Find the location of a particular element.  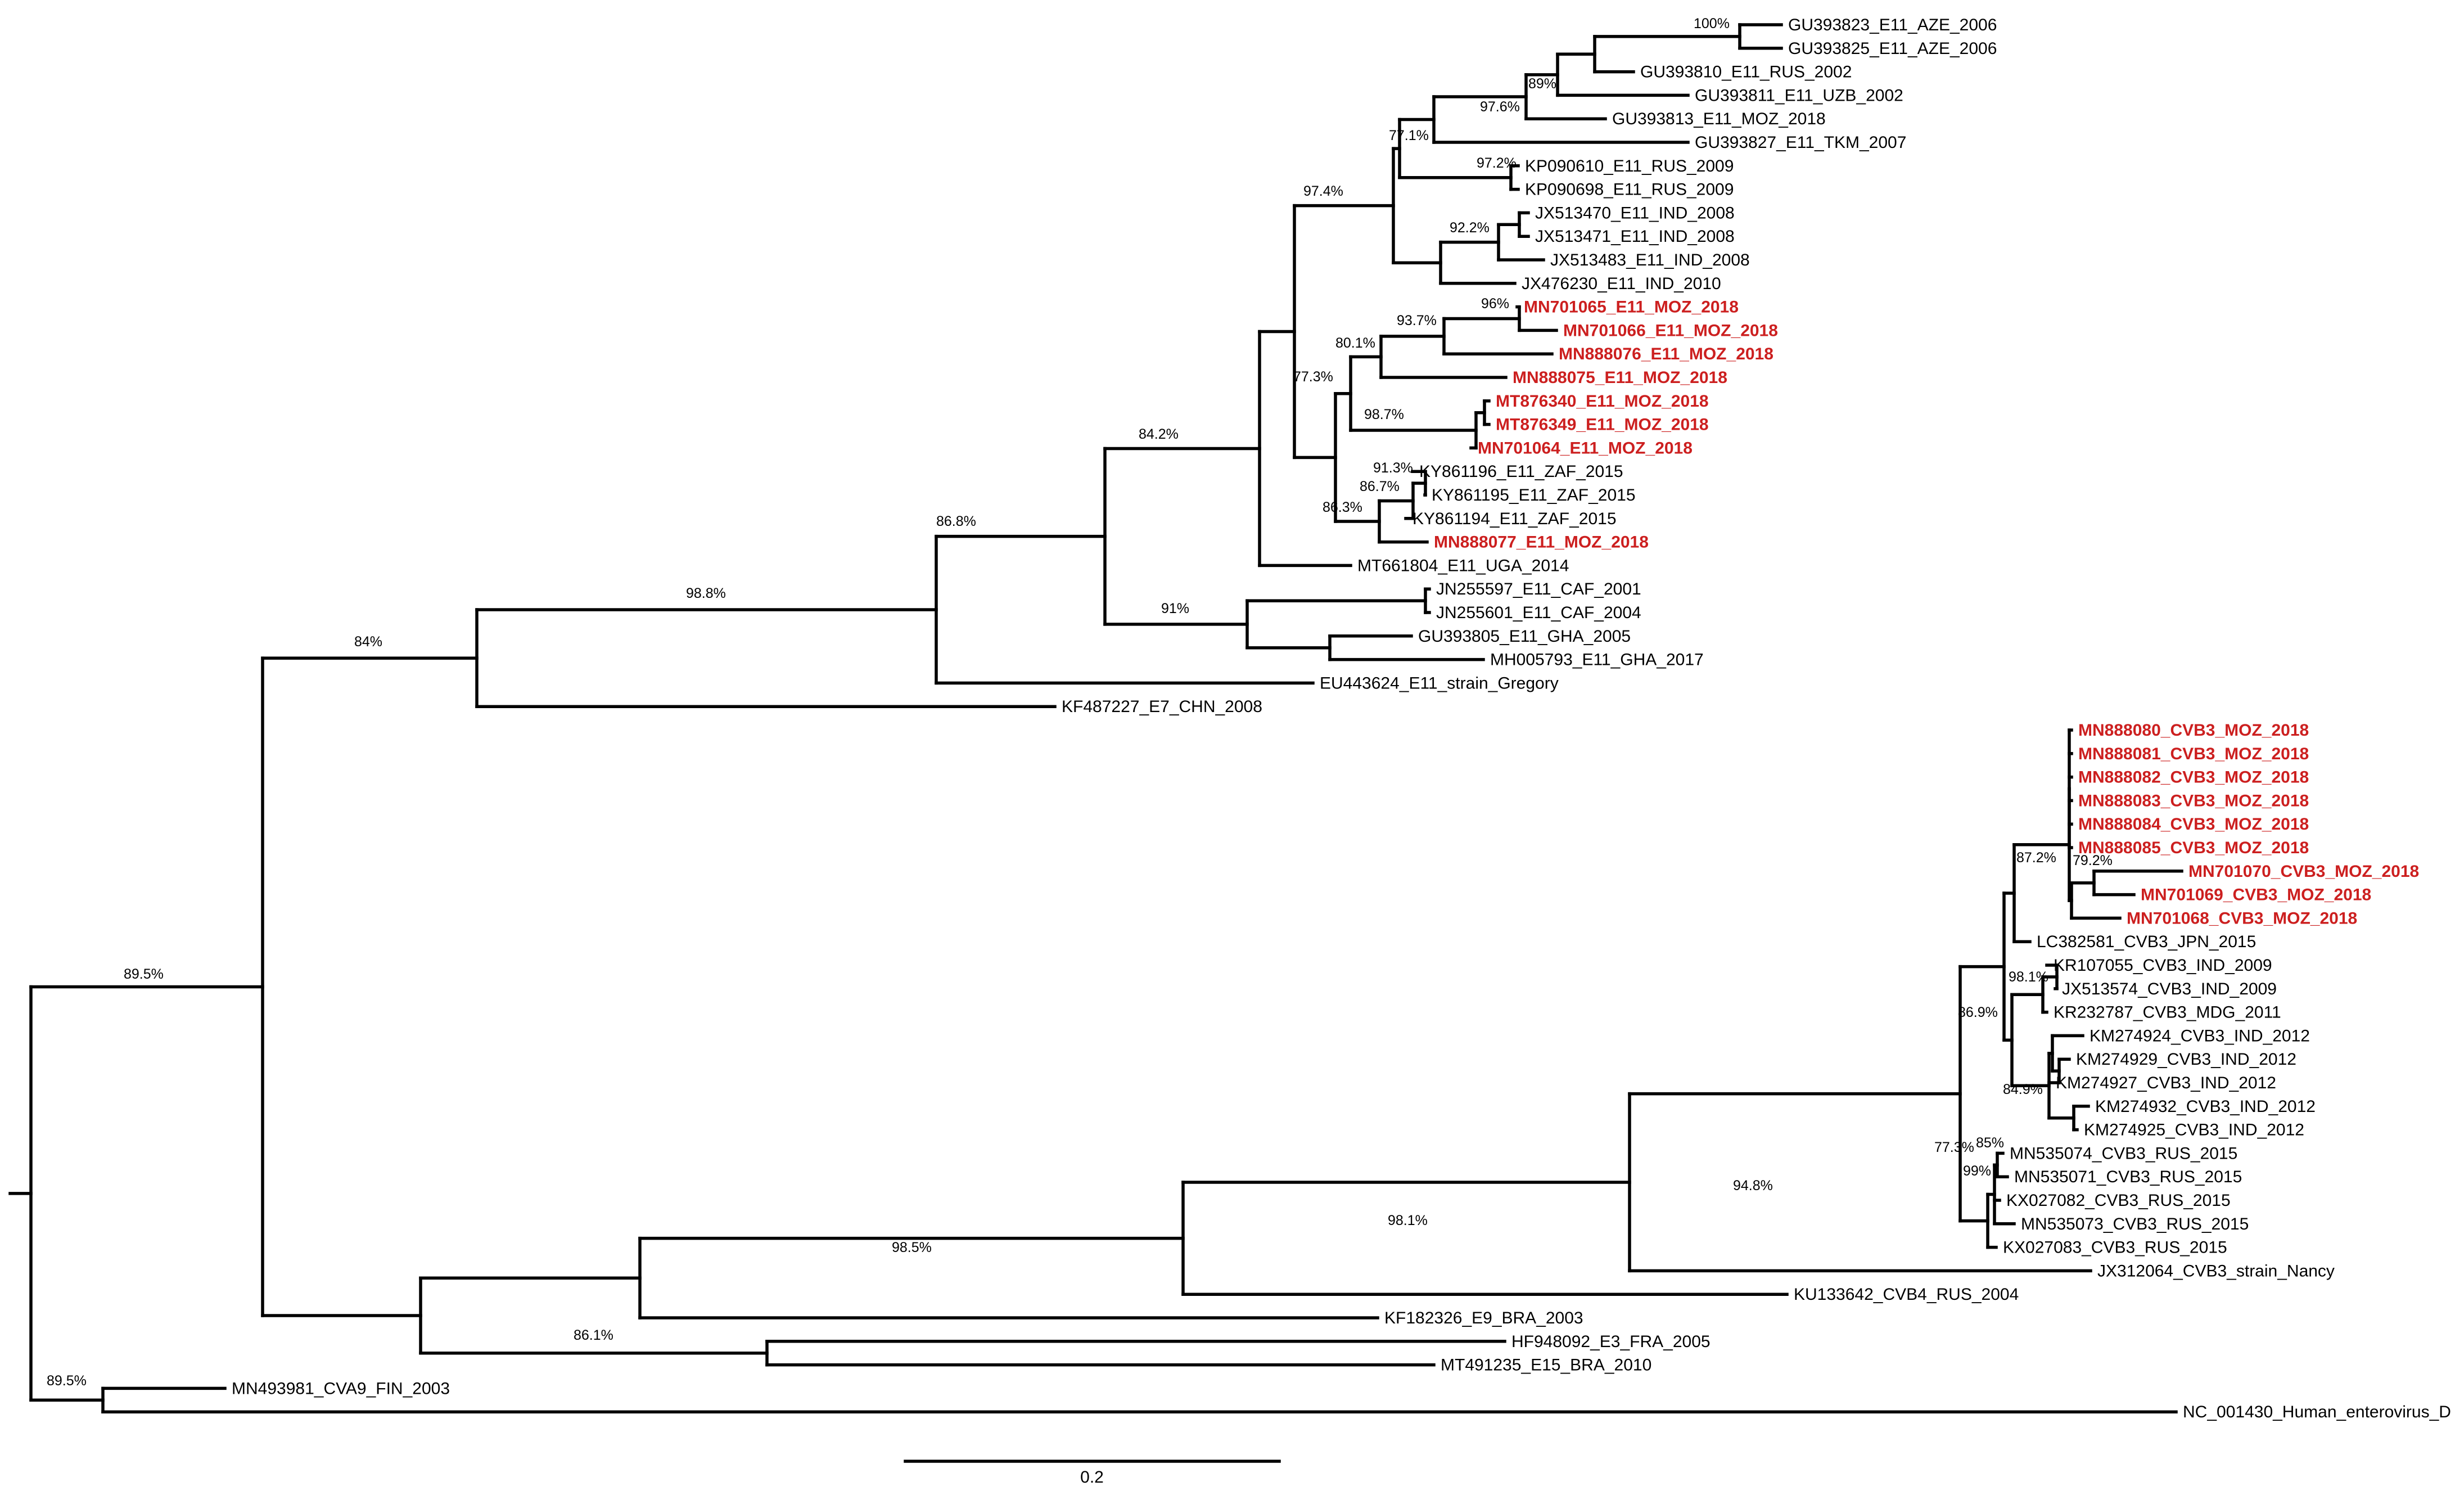

tip-label: EU443624_E11_strain_Gregory is located at coordinates (1439, 683).